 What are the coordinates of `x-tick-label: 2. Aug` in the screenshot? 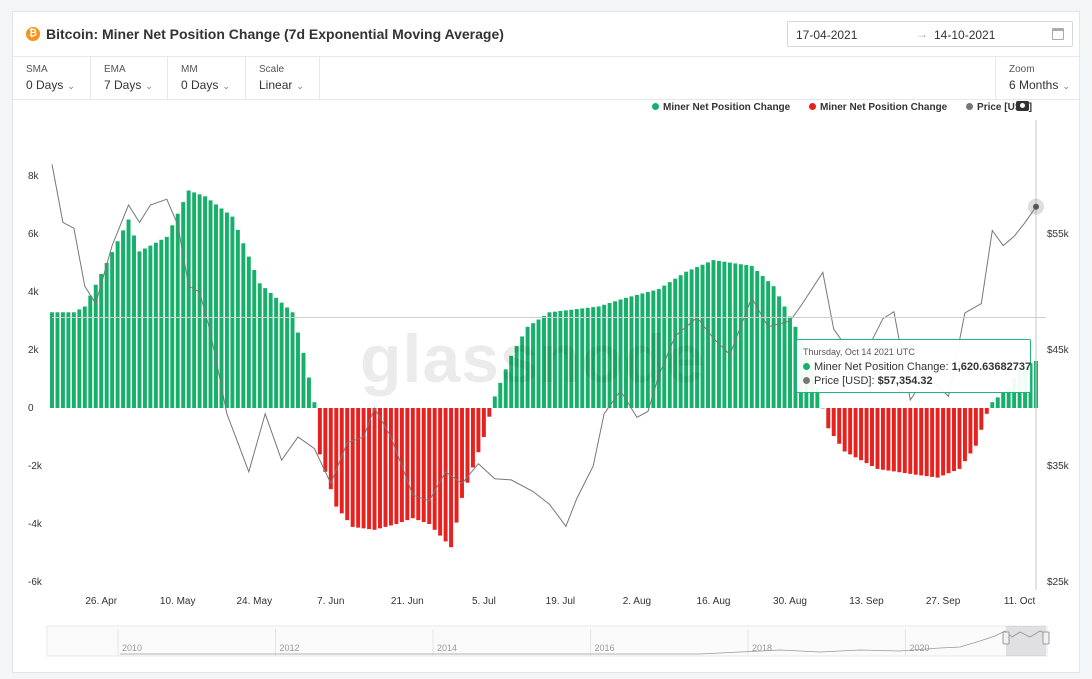 It's located at (637, 601).